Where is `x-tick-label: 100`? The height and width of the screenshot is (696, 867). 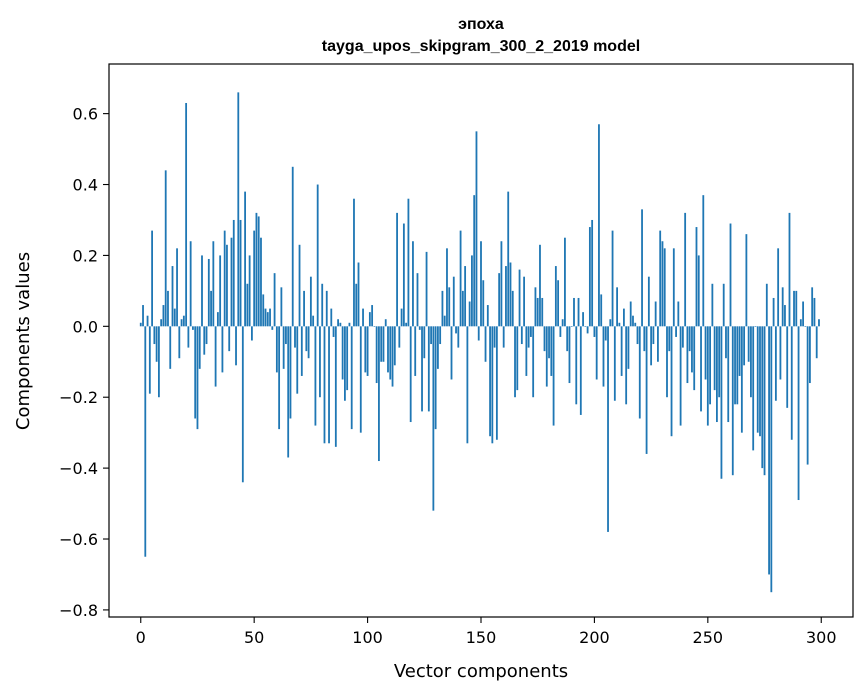 x-tick-label: 100 is located at coordinates (367, 637).